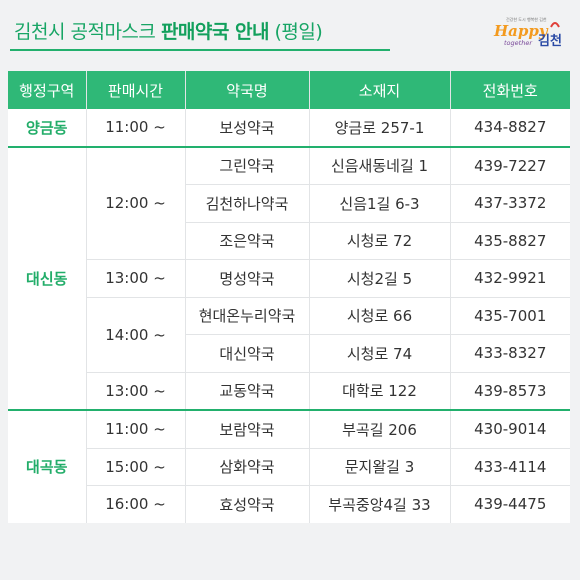 This screenshot has height=580, width=580. Describe the element at coordinates (85, 32) in the screenshot. I see `title-part-1: 김천시 공적마스크` at that location.